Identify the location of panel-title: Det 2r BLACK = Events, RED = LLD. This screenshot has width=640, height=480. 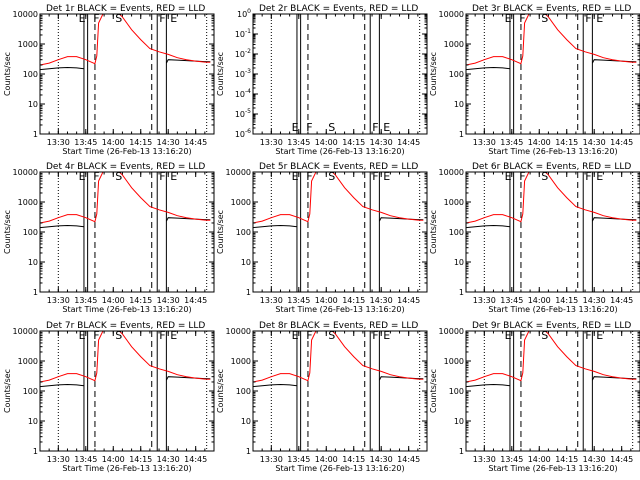
(338, 9).